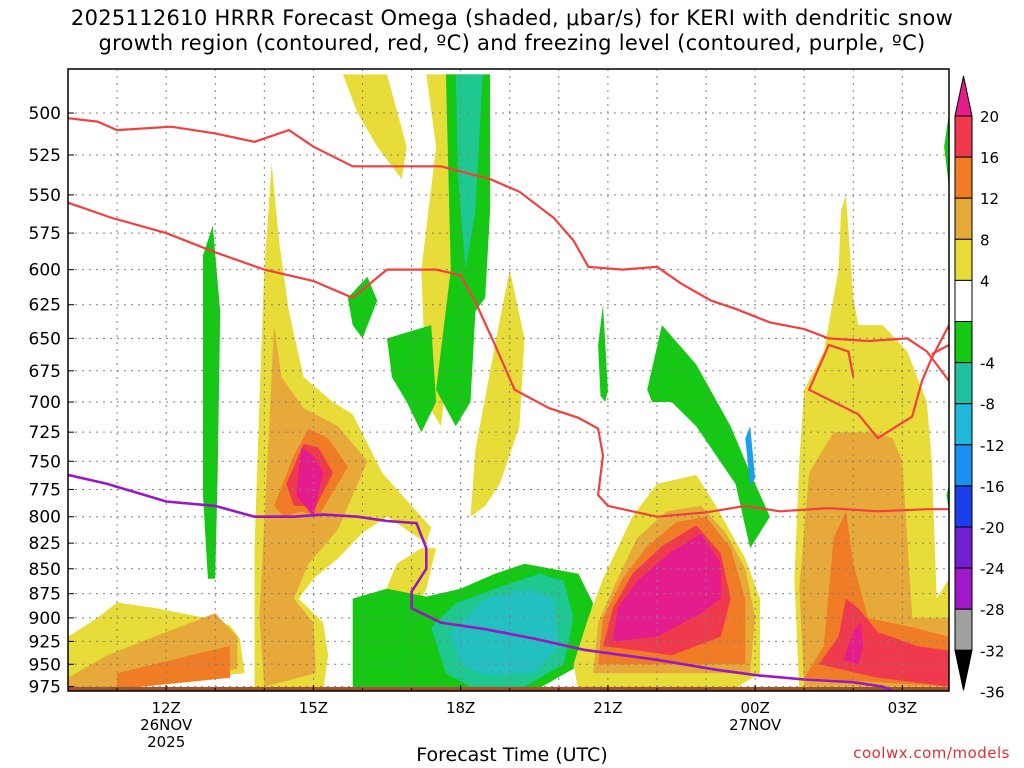 This screenshot has height=768, width=1024. Describe the element at coordinates (166, 742) in the screenshot. I see `x-tick-label: 2025` at that location.